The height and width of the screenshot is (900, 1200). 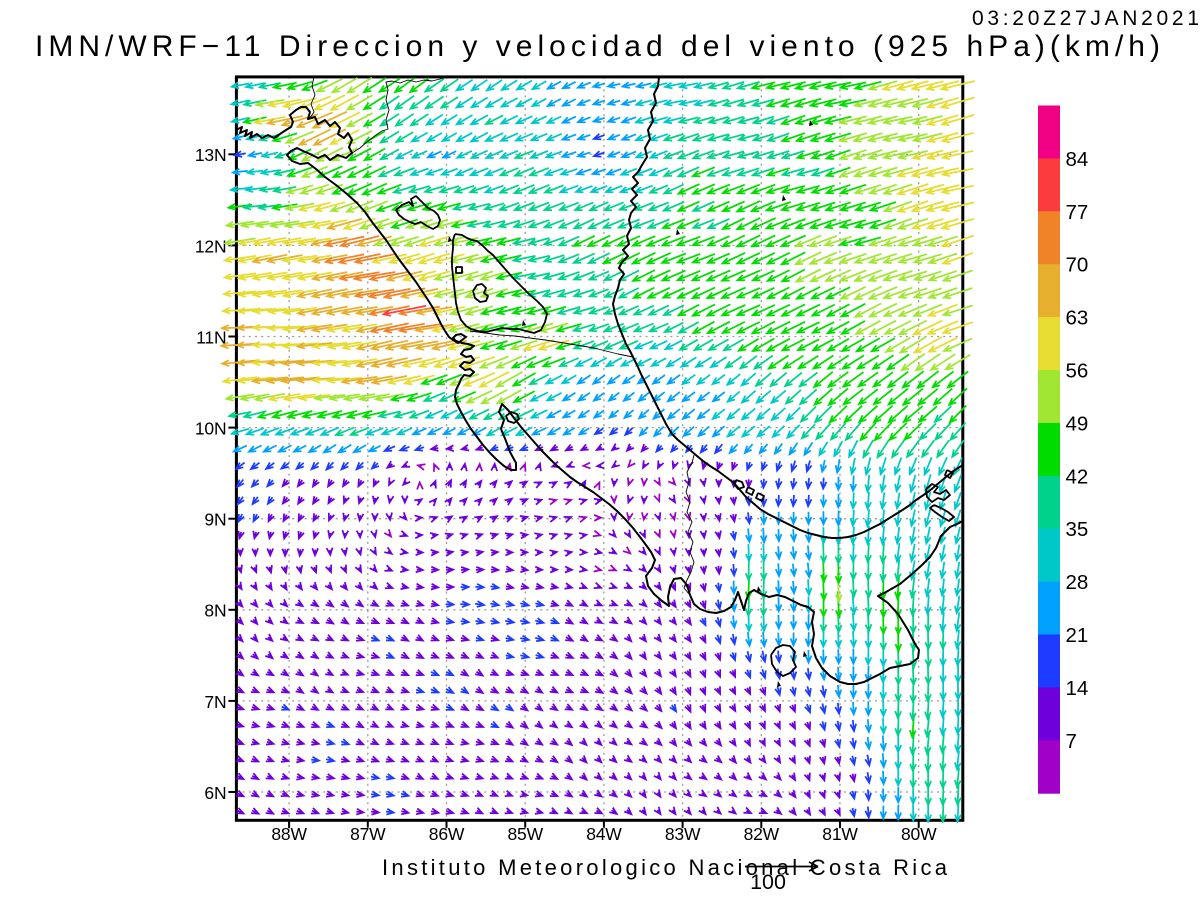 What do you see at coordinates (1077, 635) in the screenshot?
I see `svg-text: 21` at bounding box center [1077, 635].